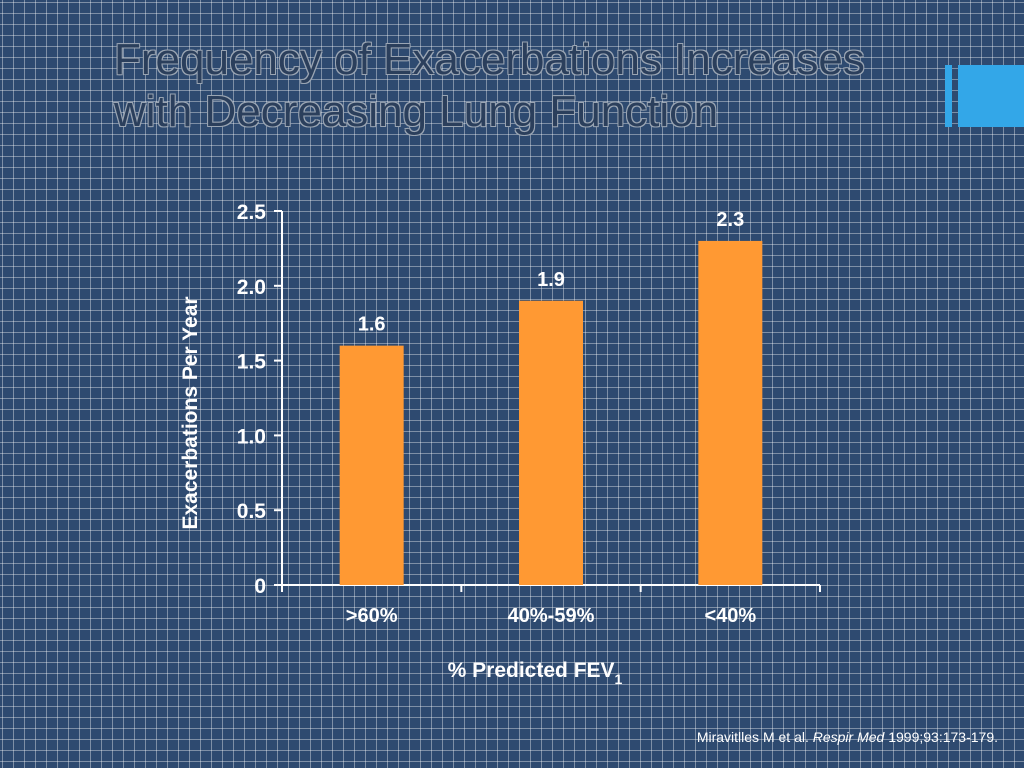 This screenshot has width=1024, height=768. I want to click on y-tick-label: 2.5, so click(252, 212).